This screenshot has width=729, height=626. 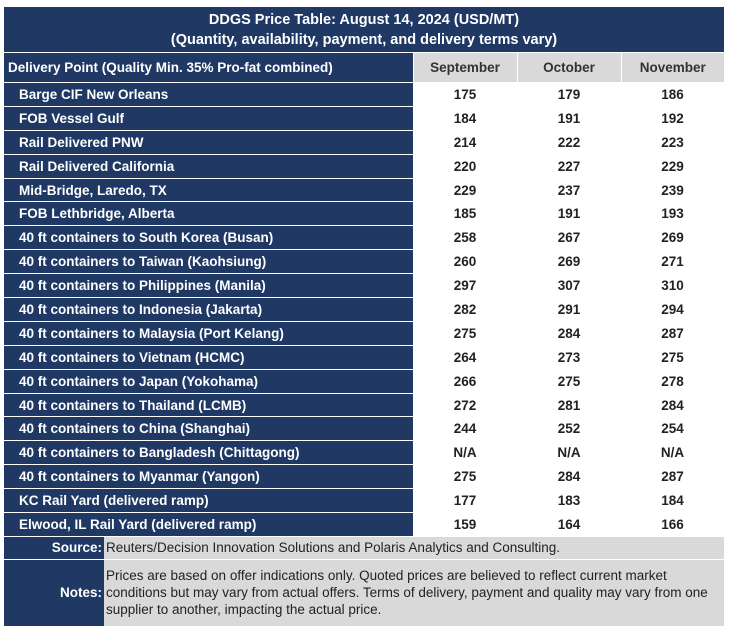 What do you see at coordinates (569, 381) in the screenshot?
I see `price-cell-october: 275` at bounding box center [569, 381].